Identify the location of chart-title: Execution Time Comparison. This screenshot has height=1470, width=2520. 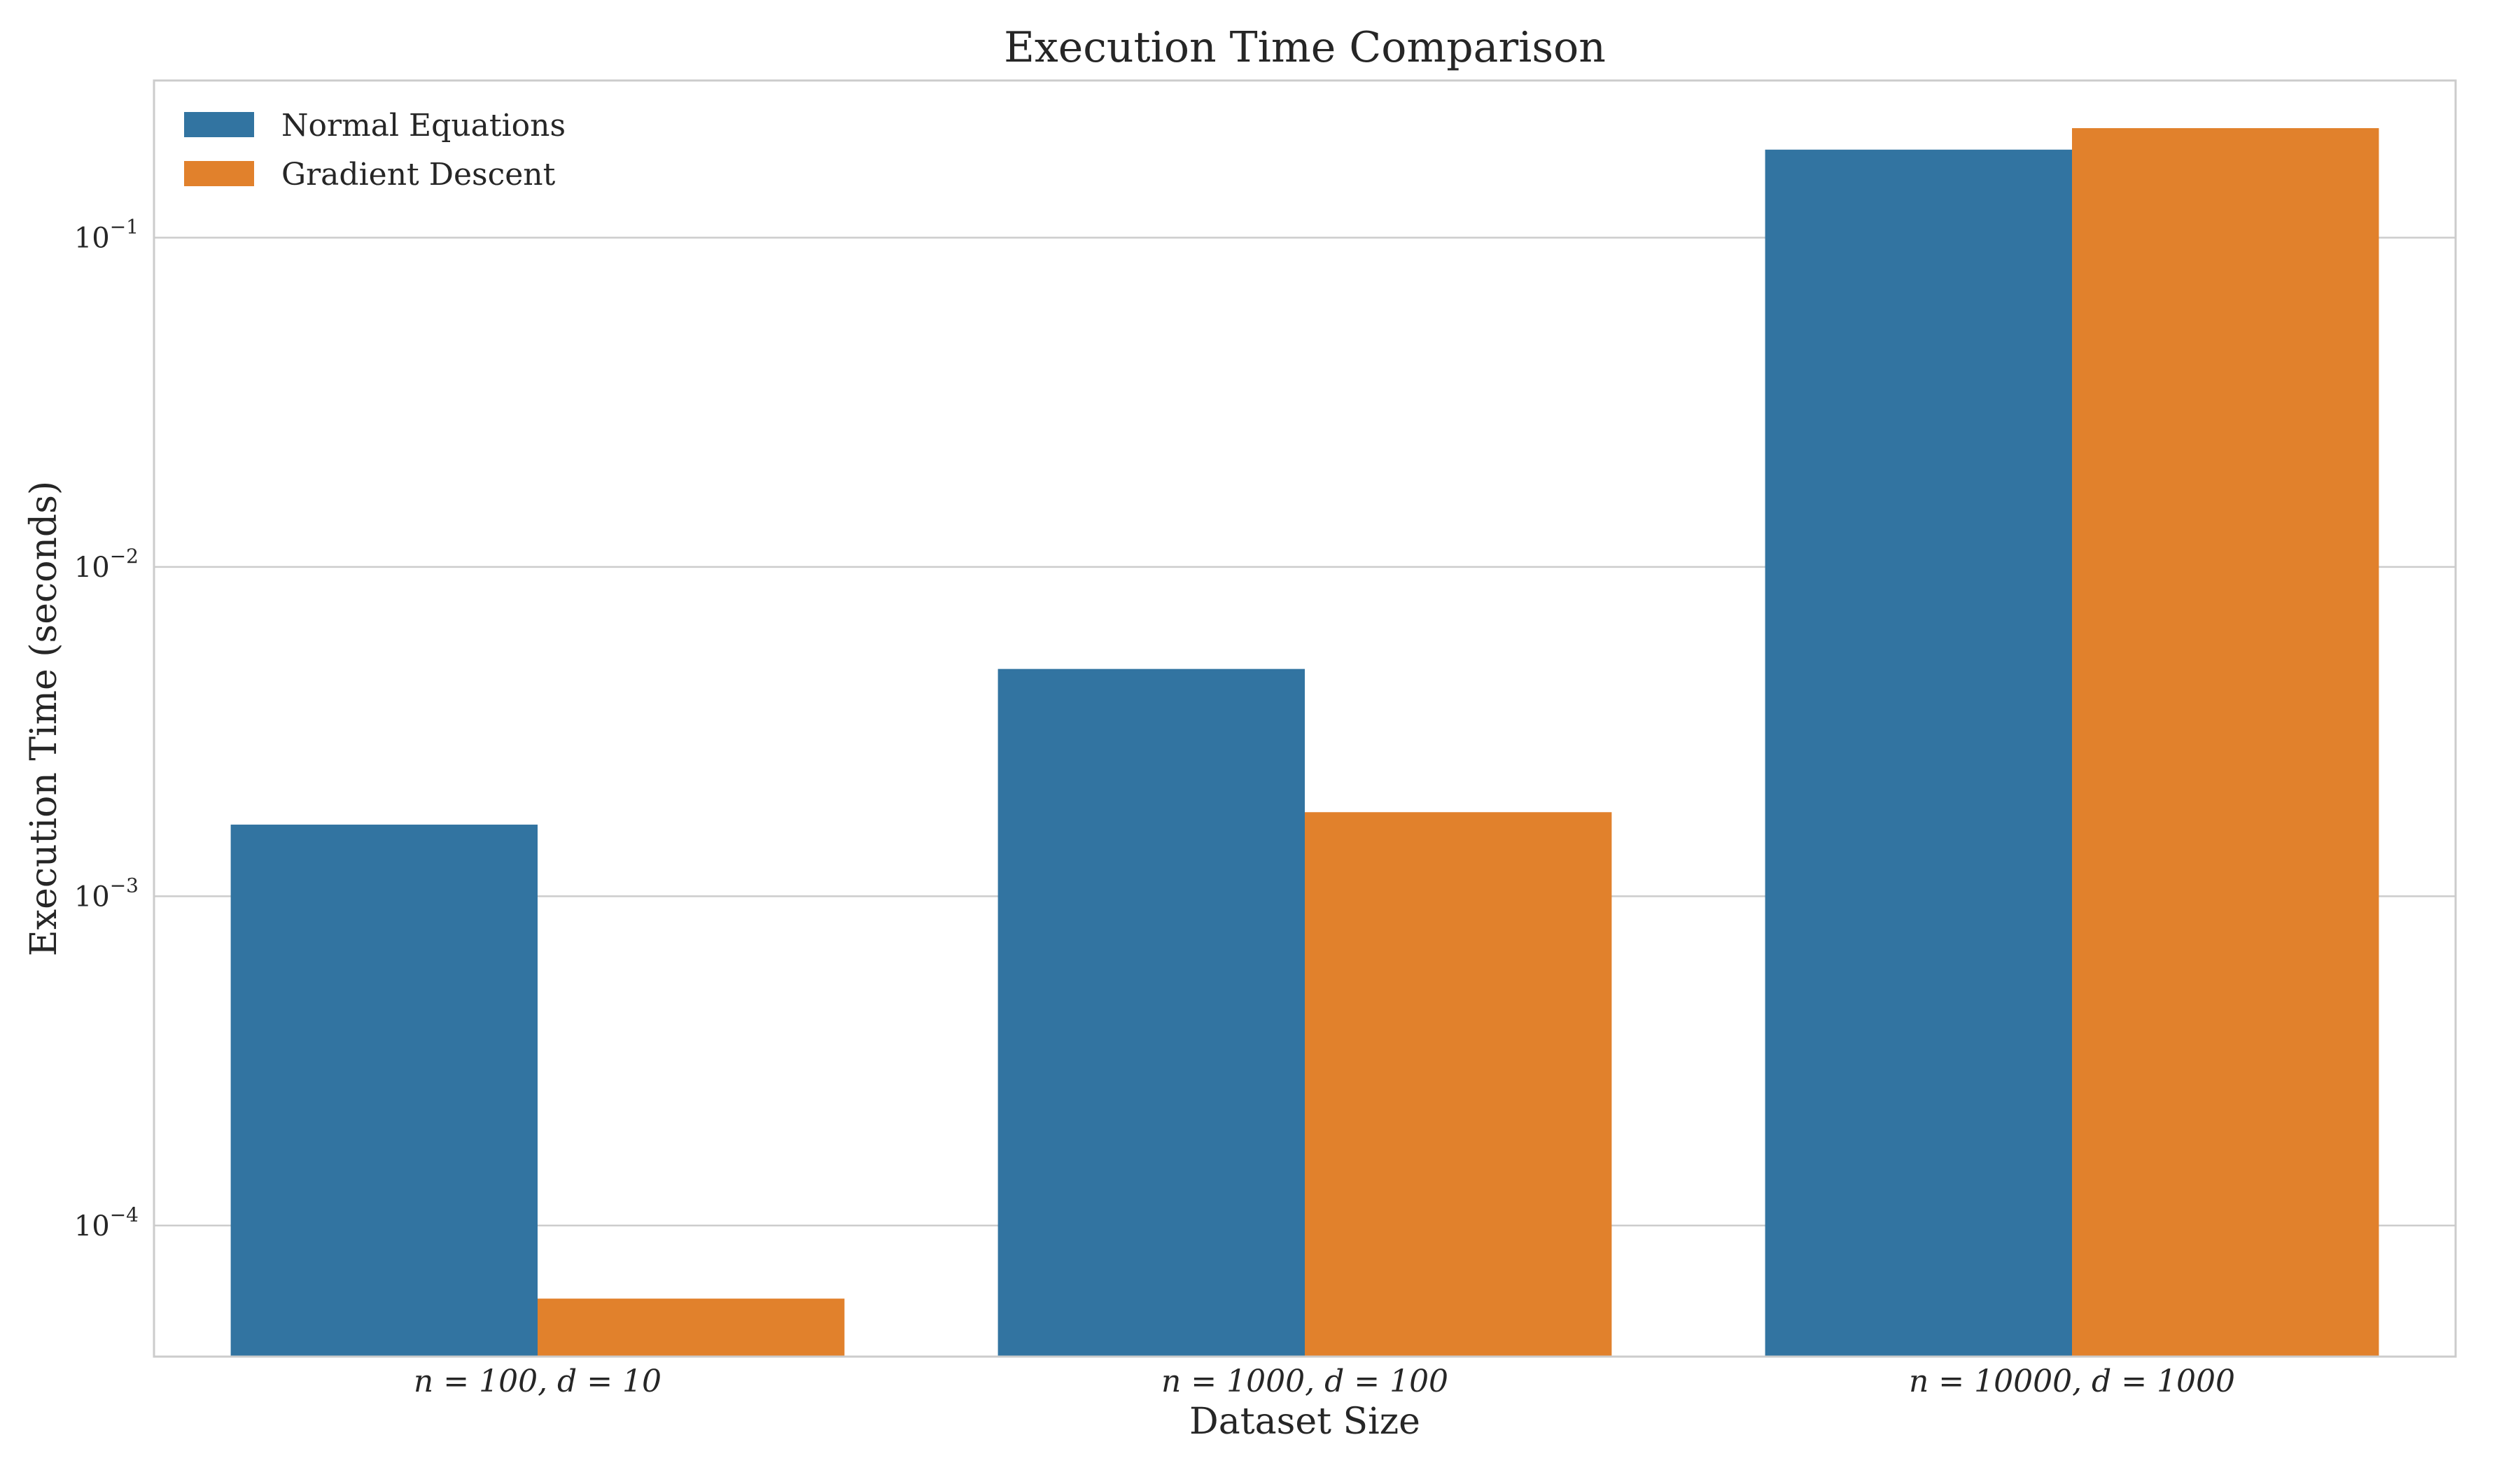
(1305, 47).